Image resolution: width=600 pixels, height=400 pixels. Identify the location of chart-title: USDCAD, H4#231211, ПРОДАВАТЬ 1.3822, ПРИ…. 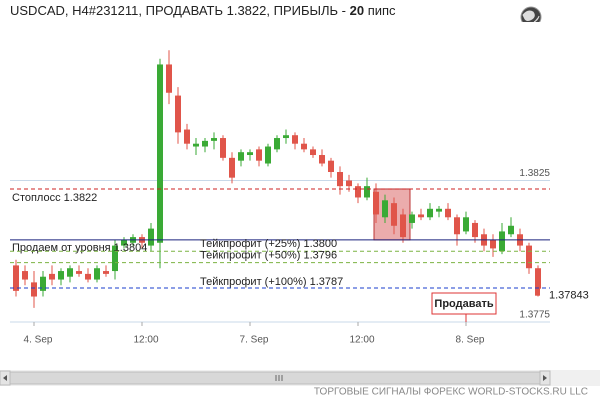
(203, 10).